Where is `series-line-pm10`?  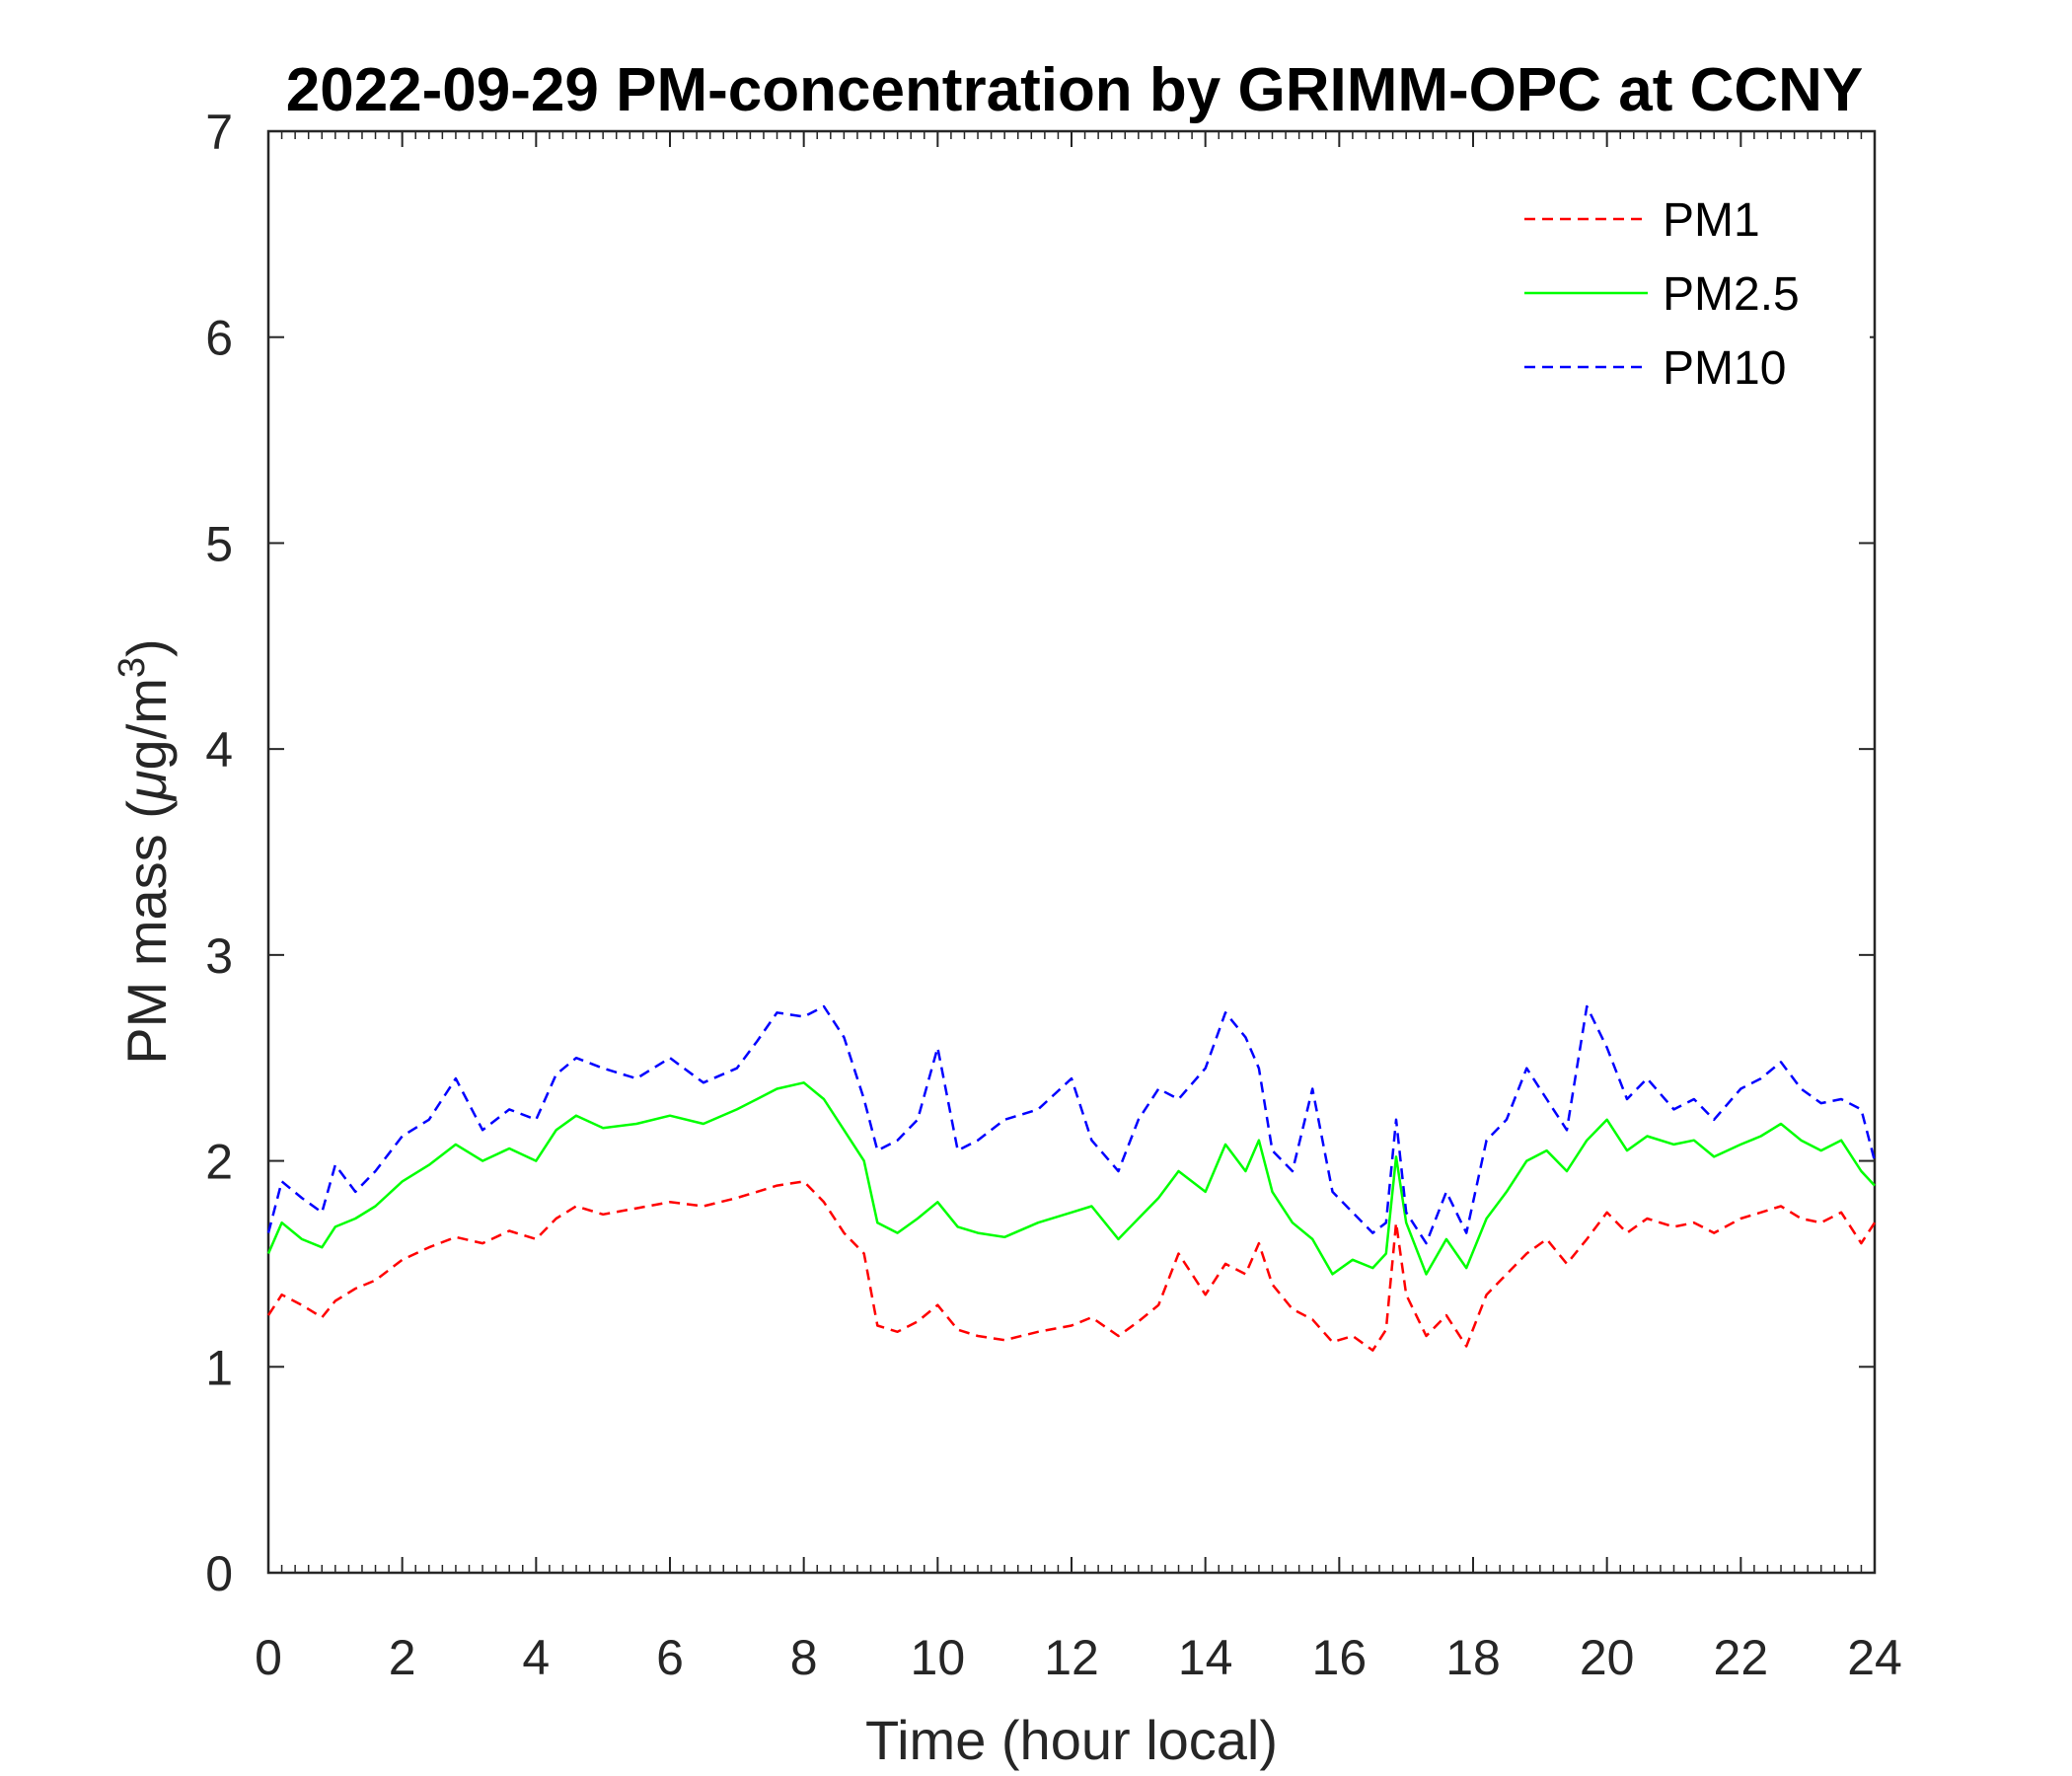 series-line-pm10 is located at coordinates (1071, 1125).